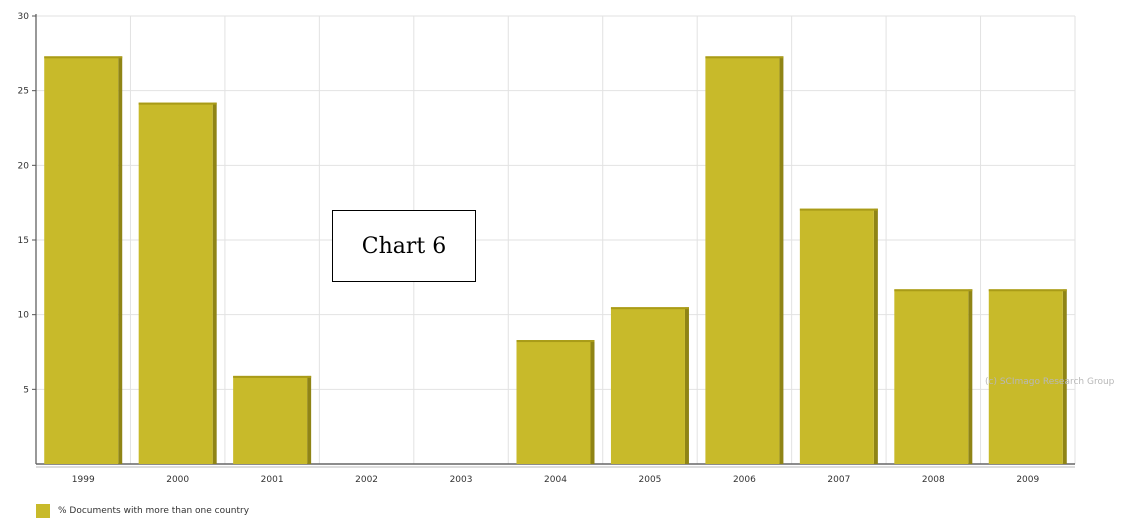  What do you see at coordinates (154, 511) in the screenshot?
I see `legend-label: % Documents with more than one country` at bounding box center [154, 511].